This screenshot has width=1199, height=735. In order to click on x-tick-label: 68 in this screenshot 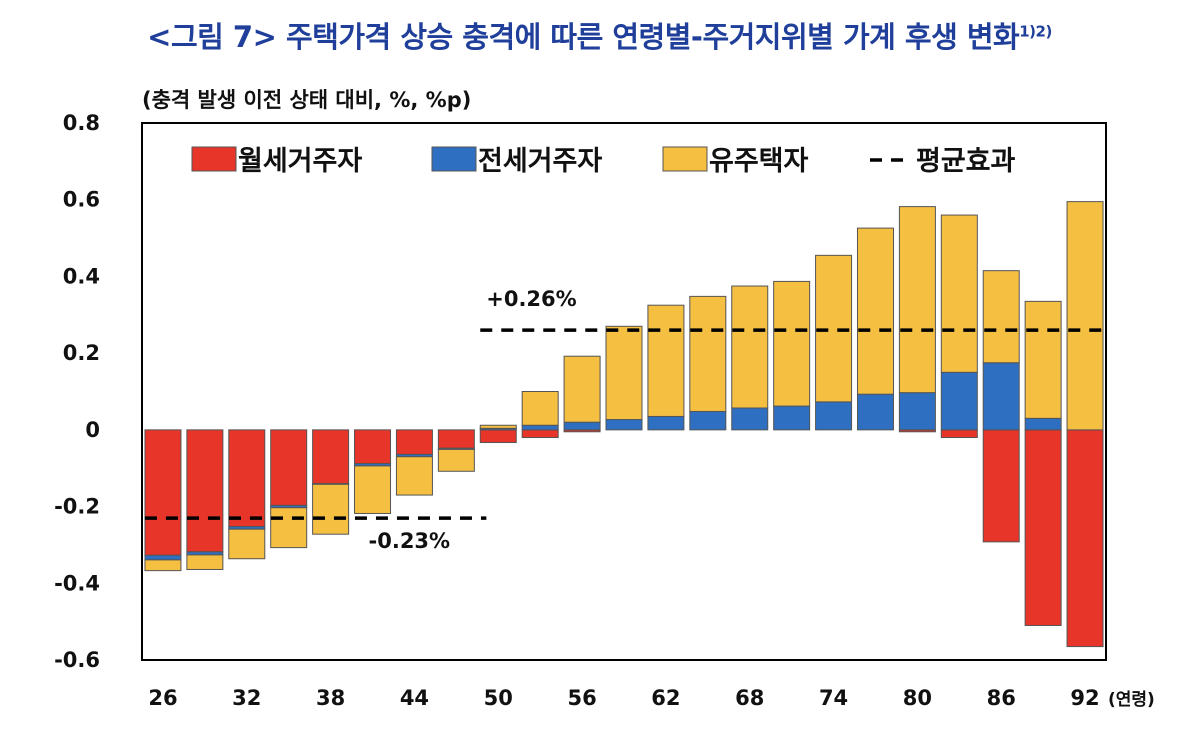, I will do `click(749, 698)`.